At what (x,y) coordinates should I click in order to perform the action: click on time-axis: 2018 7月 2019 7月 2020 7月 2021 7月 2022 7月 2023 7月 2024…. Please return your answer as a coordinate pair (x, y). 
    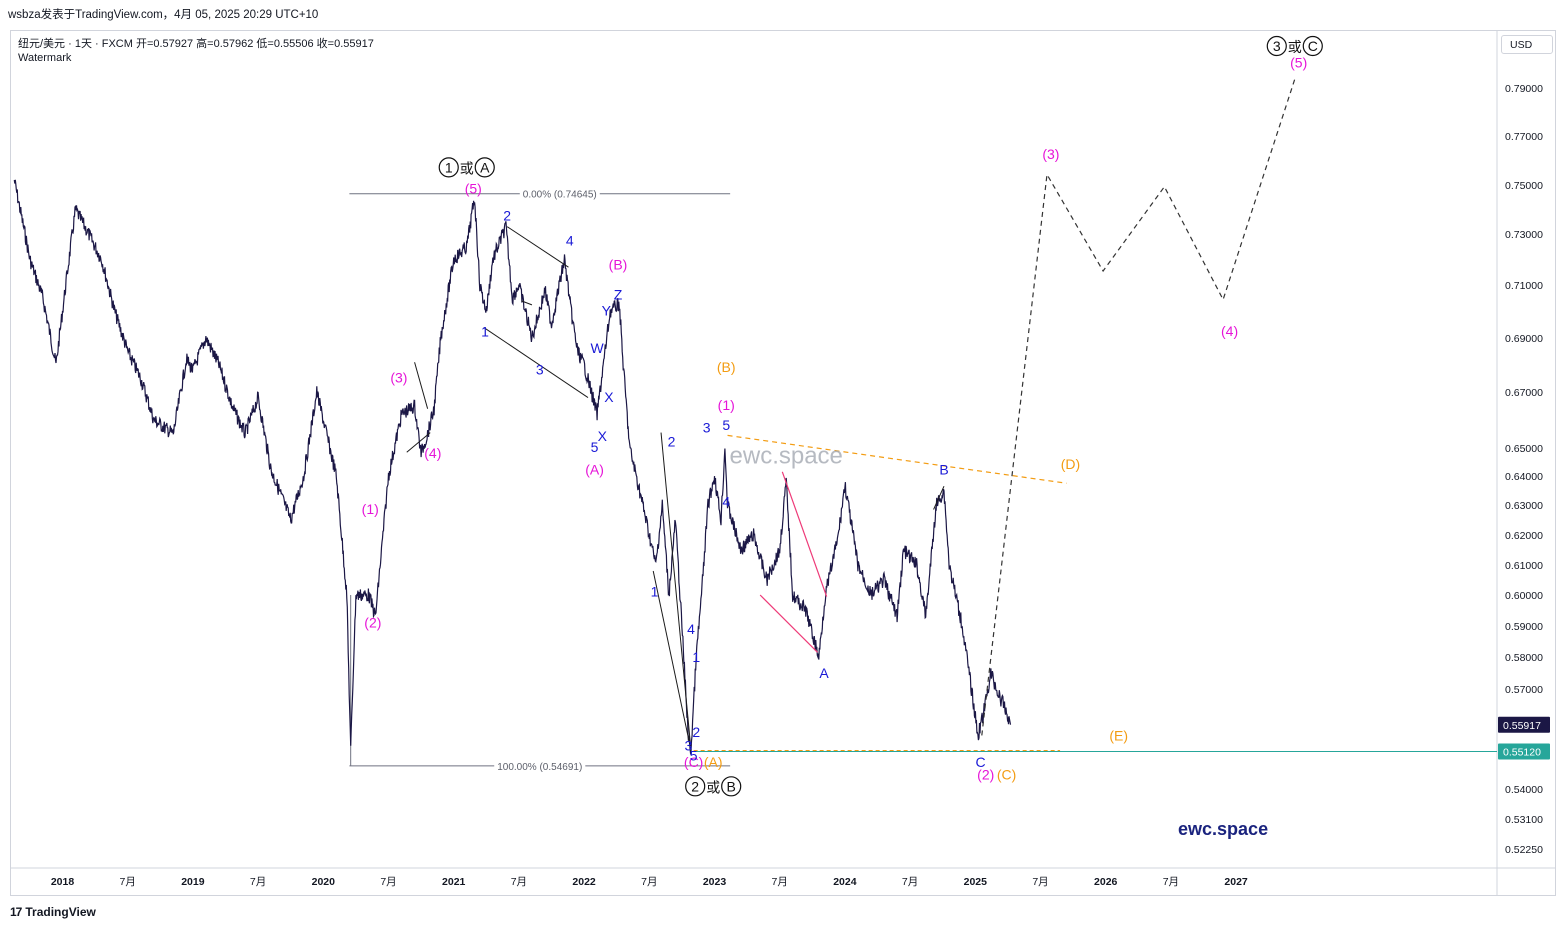
    Looking at the image, I should click on (649, 882).